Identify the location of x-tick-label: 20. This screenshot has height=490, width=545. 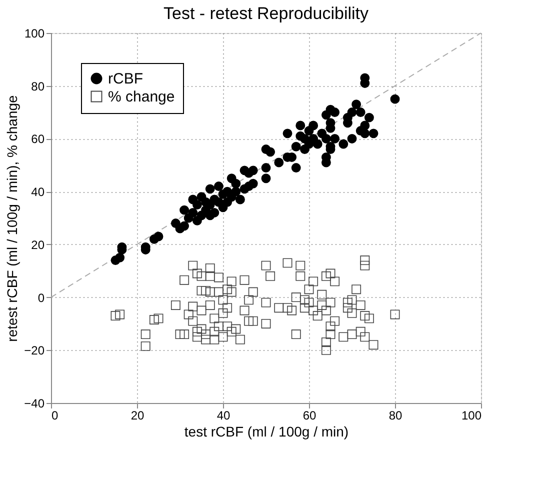
(137, 415).